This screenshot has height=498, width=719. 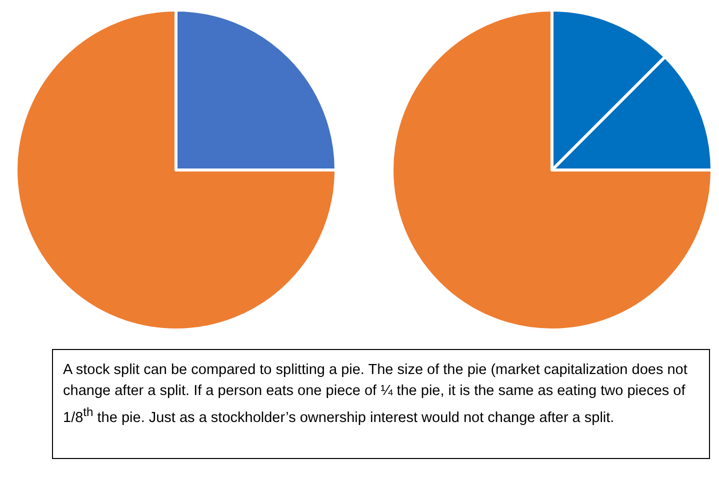 What do you see at coordinates (375, 394) in the screenshot?
I see `text: A stock split can be compared to splitting a pie. The size of the pie (market capitalization does not change after a split. If a person eats one piece of ¼ the pie, it is the same as eating two pieces of 1/8$^{th}$ the pie. Just as a stockholder’s ownership interest would not change after a split.` at bounding box center [375, 394].